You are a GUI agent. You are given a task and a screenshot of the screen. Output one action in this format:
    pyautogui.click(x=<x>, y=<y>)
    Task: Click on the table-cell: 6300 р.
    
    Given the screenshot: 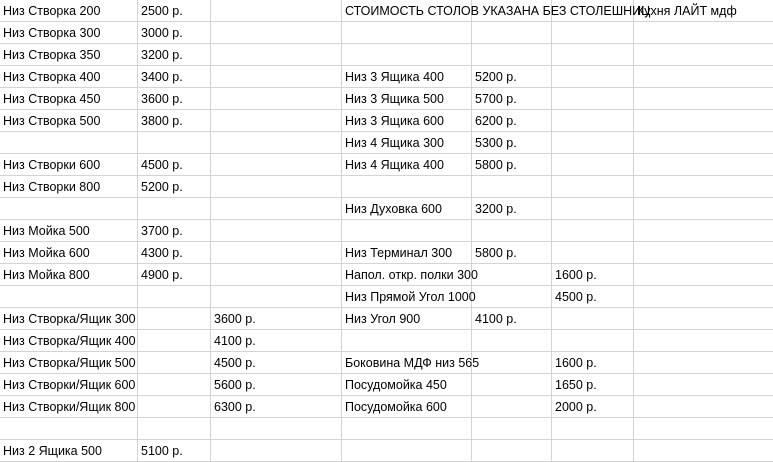 What is the action you would take?
    pyautogui.click(x=276, y=406)
    